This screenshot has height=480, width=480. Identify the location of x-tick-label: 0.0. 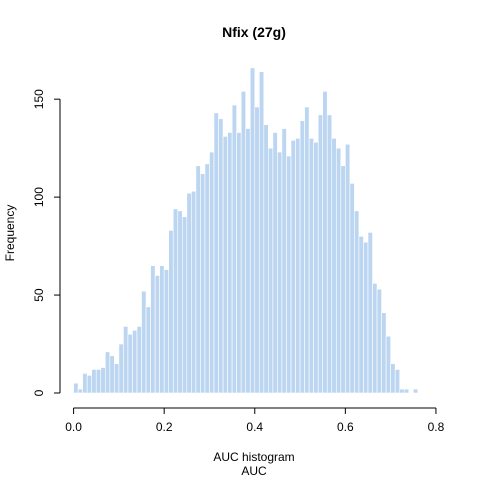
(73, 427).